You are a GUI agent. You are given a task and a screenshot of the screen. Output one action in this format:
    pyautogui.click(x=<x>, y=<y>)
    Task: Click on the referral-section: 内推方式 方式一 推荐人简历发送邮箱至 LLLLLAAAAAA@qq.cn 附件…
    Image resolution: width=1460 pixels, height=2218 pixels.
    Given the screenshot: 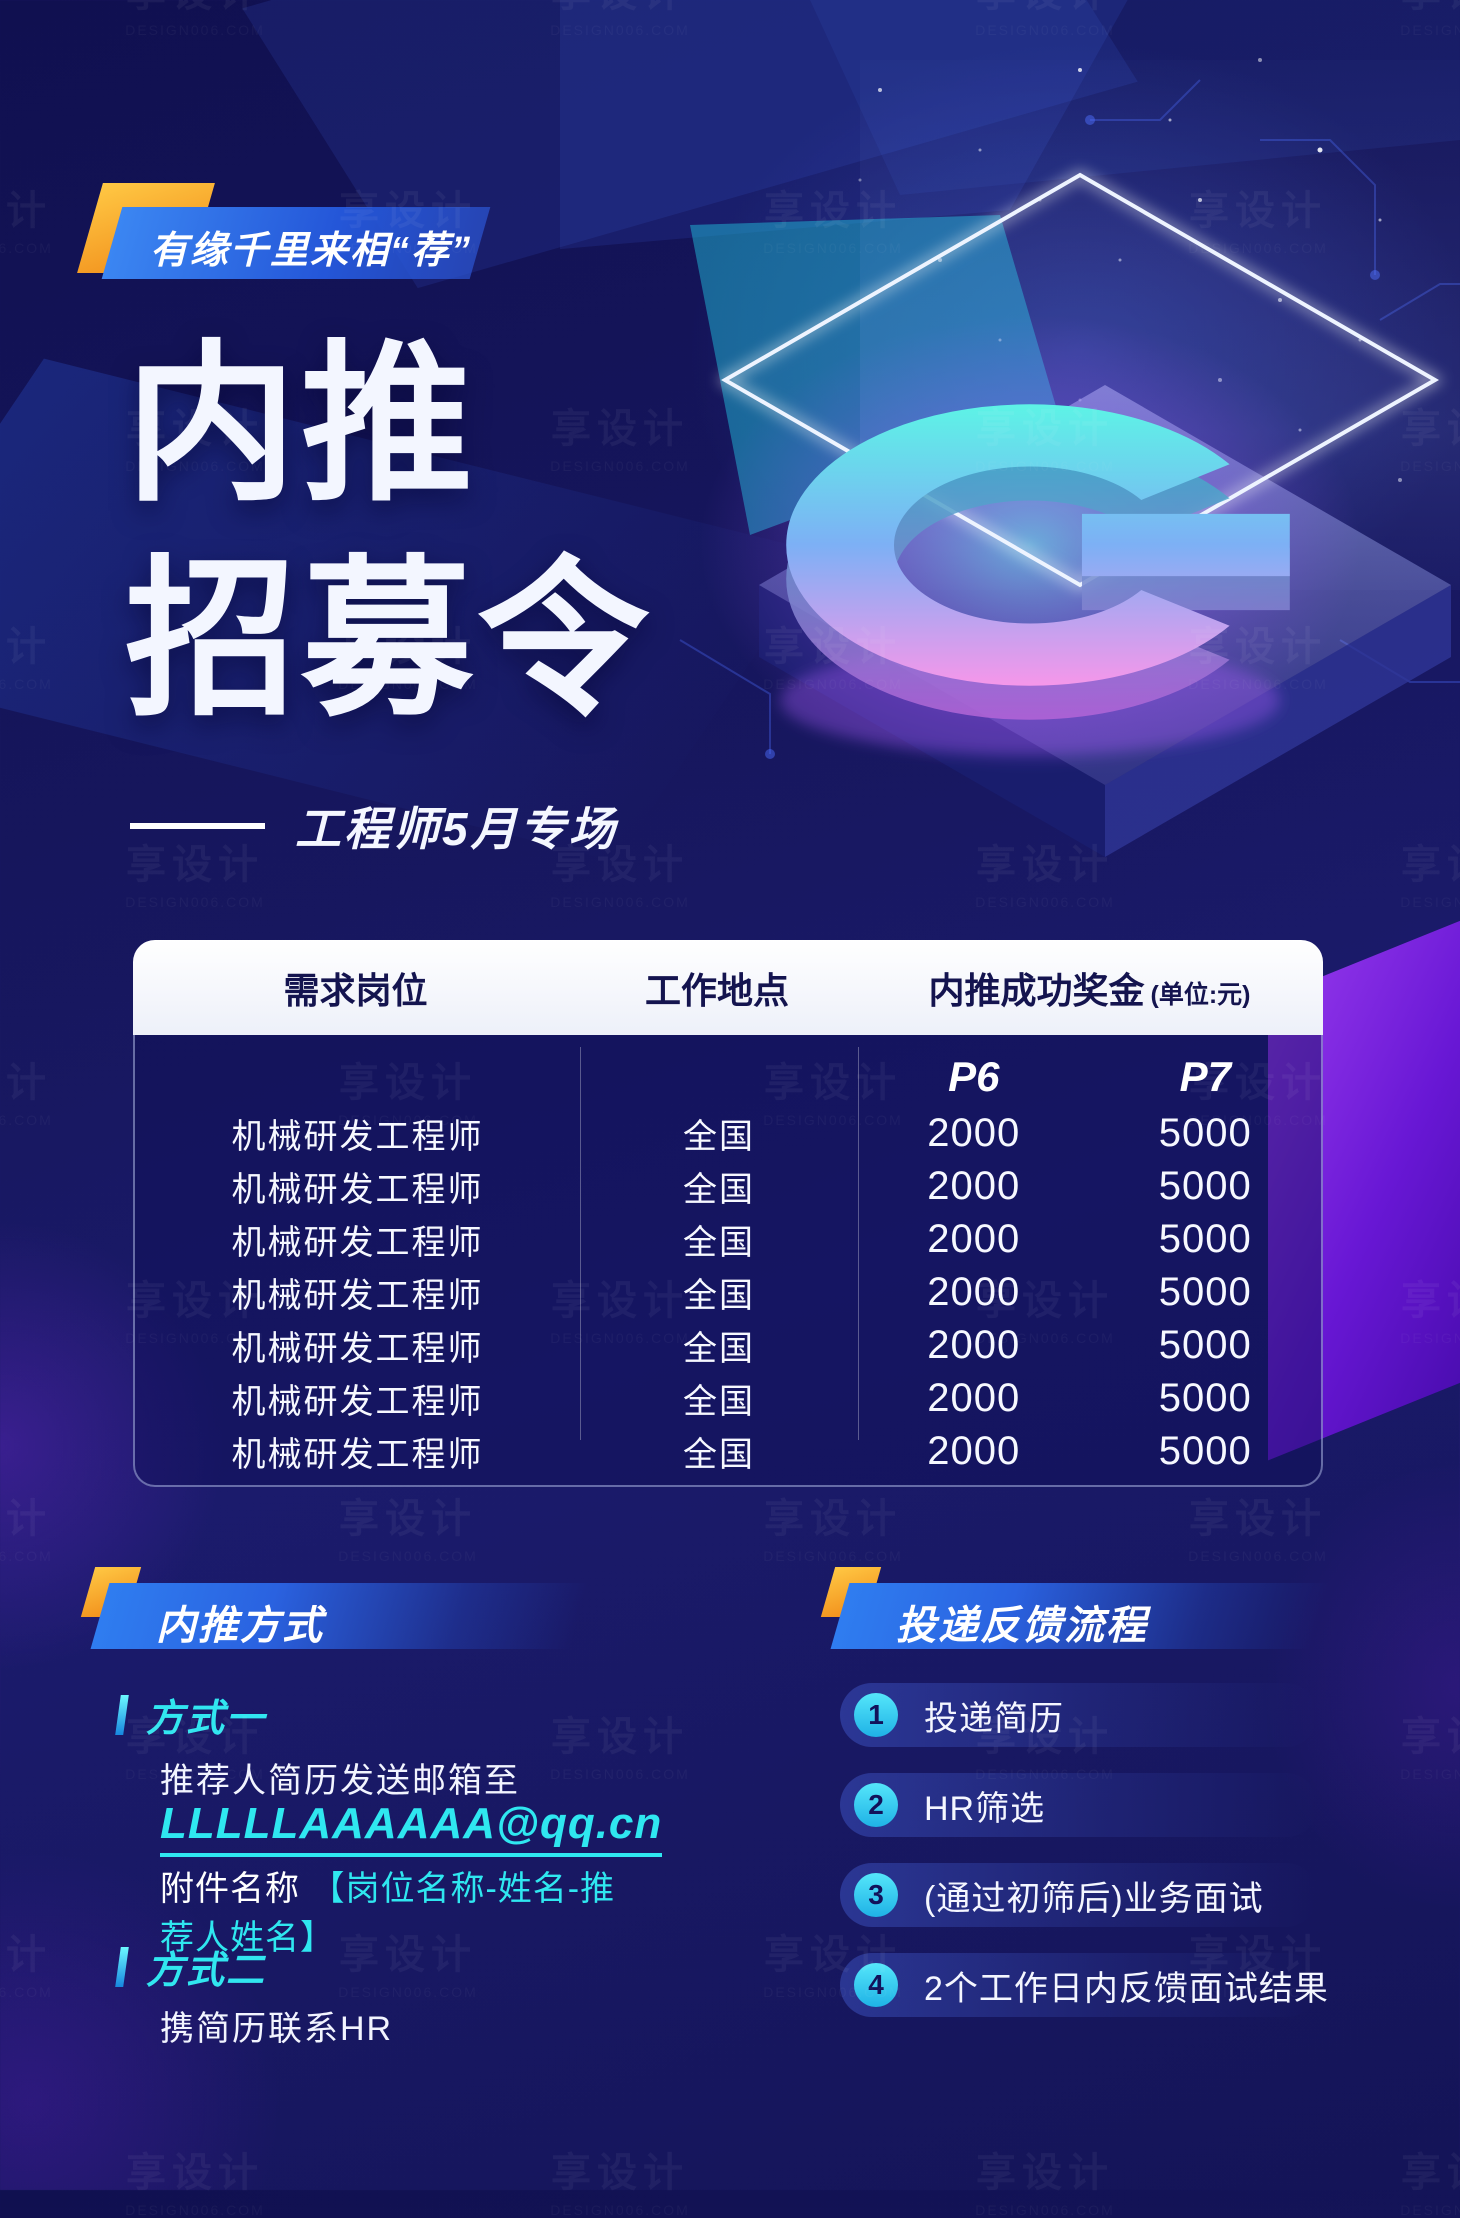 What is the action you would take?
    pyautogui.click(x=371, y=1815)
    